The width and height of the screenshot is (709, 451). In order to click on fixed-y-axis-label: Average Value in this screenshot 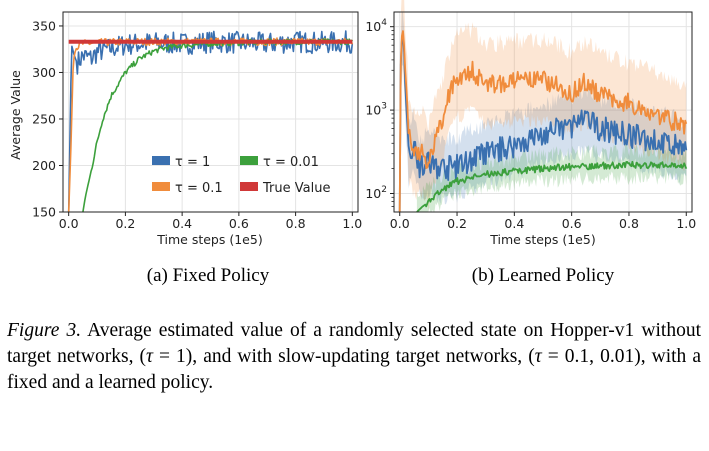, I will do `click(15, 115)`.